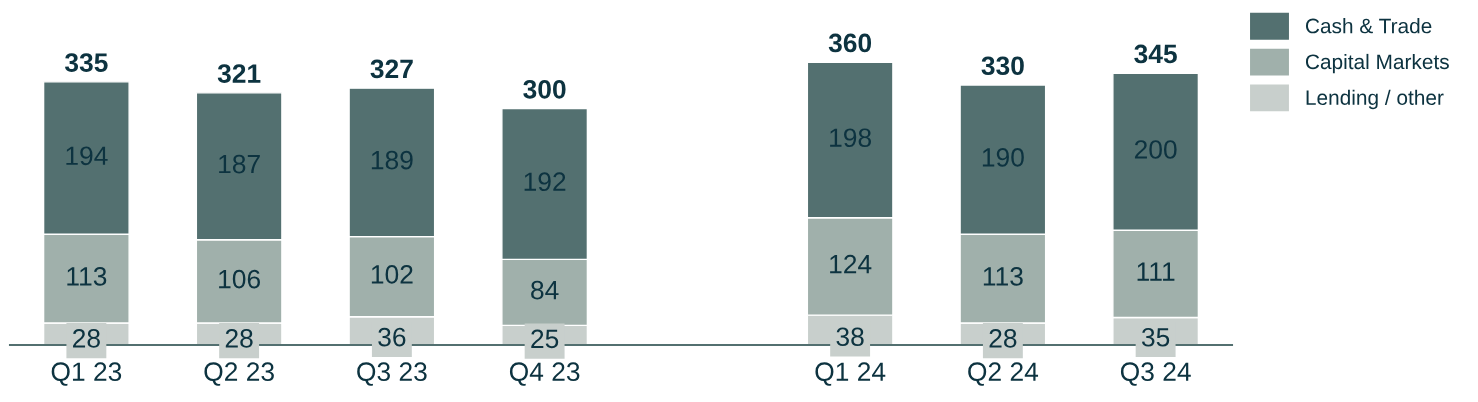 This screenshot has width=1478, height=402. Describe the element at coordinates (392, 274) in the screenshot. I see `data-label: 102` at that location.